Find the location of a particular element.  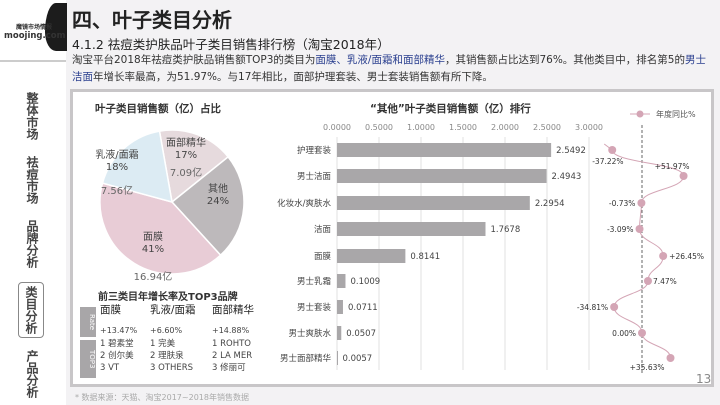

x-tick-label: 3.0000 is located at coordinates (589, 127).